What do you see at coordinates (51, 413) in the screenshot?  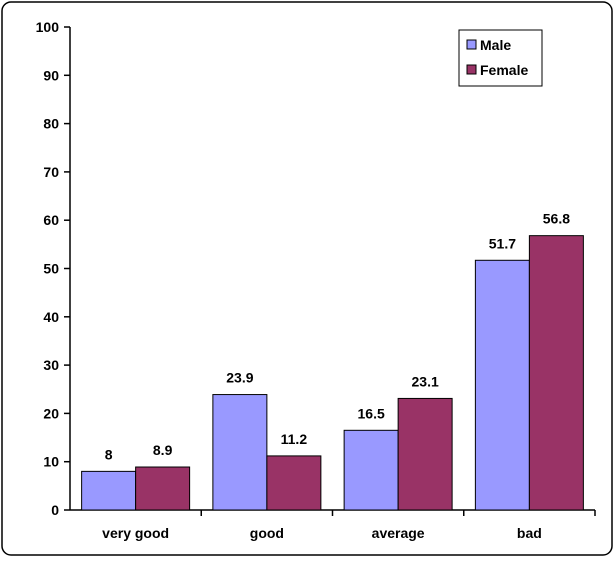 I see `y-tick-label: 20` at bounding box center [51, 413].